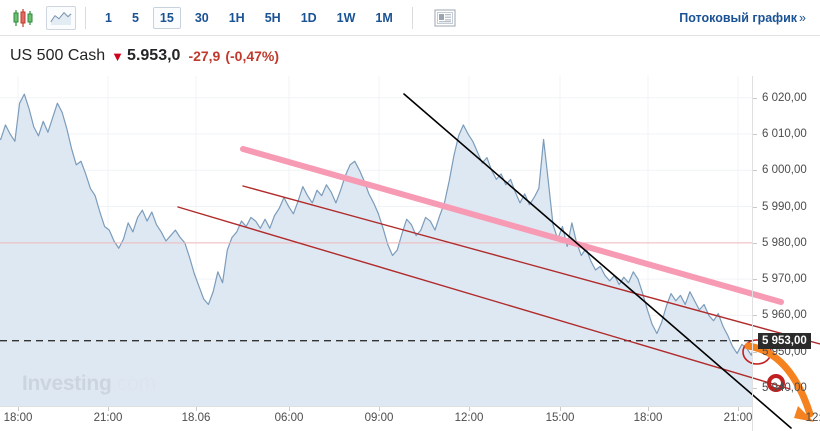 The image size is (820, 431). I want to click on streaming-chart-link: Потоковый график», so click(742, 18).